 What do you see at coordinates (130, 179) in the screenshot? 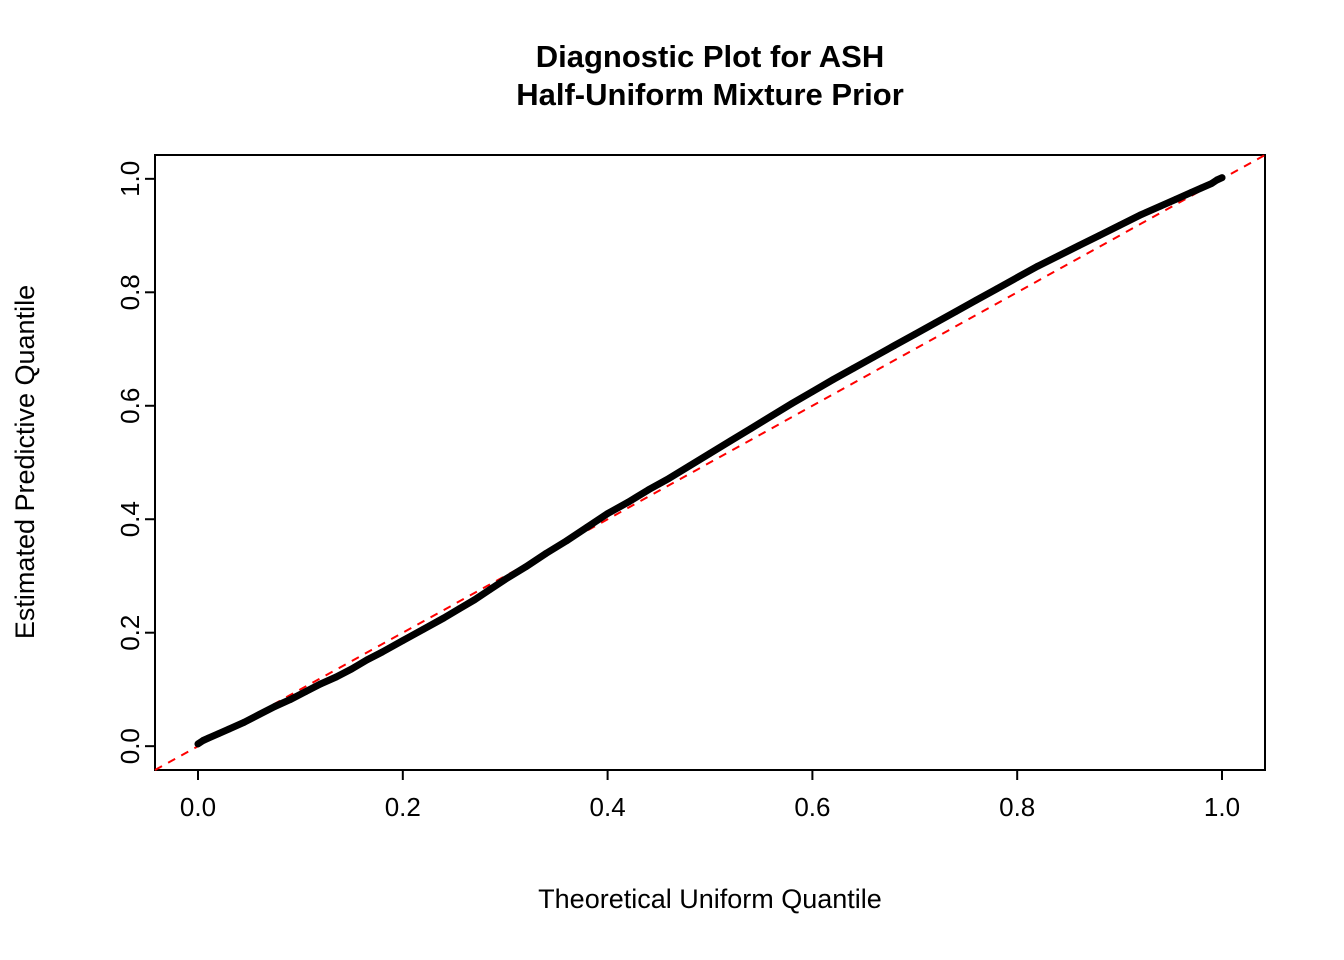
I see `y-tick-label: 1.0` at bounding box center [130, 179].